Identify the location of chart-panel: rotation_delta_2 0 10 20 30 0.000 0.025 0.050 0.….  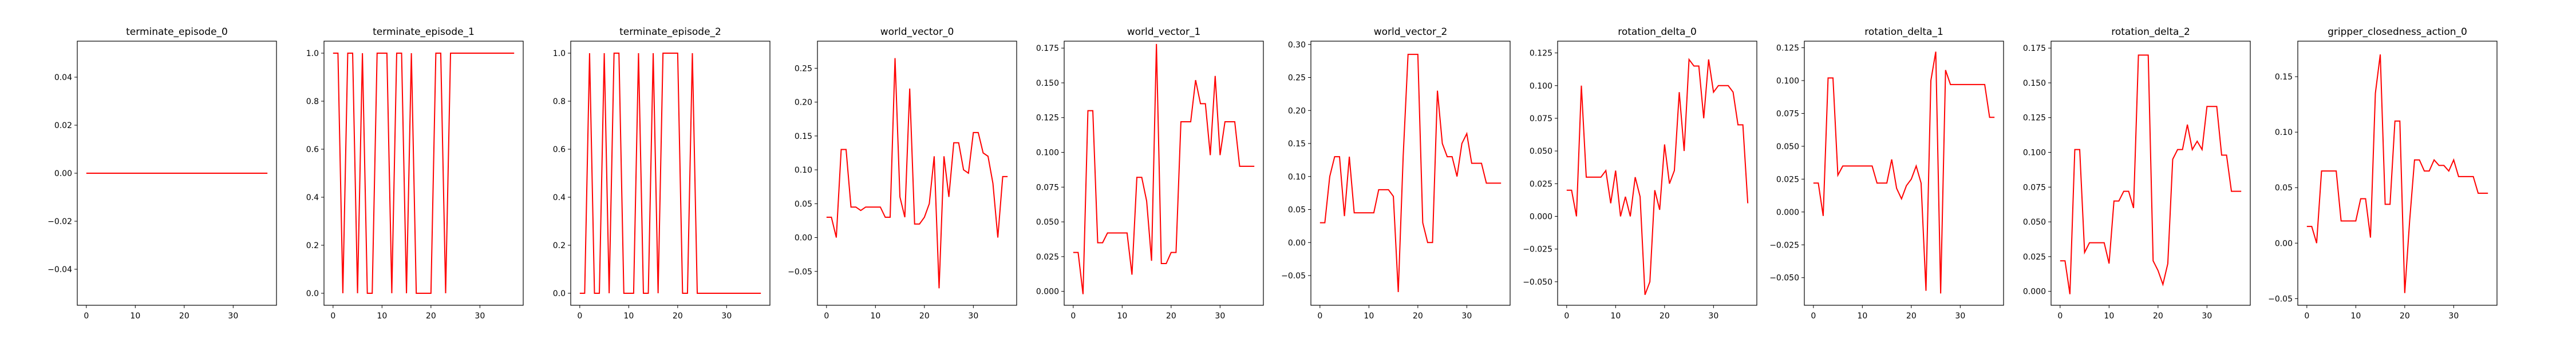
(2137, 173).